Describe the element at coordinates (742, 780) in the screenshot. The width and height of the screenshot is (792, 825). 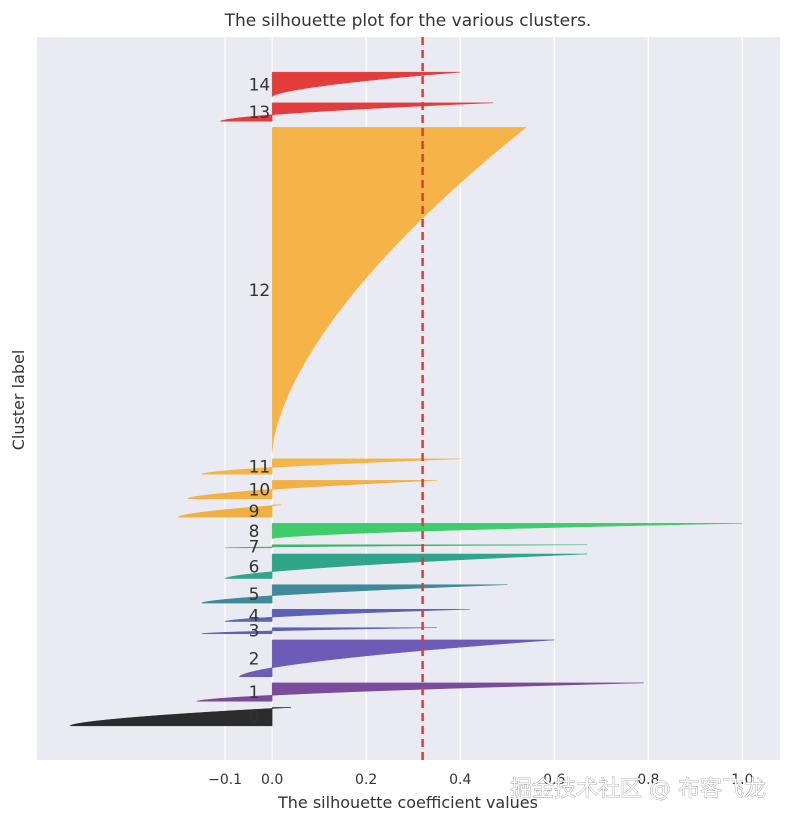
I see `x-tick-label: 1.0` at that location.